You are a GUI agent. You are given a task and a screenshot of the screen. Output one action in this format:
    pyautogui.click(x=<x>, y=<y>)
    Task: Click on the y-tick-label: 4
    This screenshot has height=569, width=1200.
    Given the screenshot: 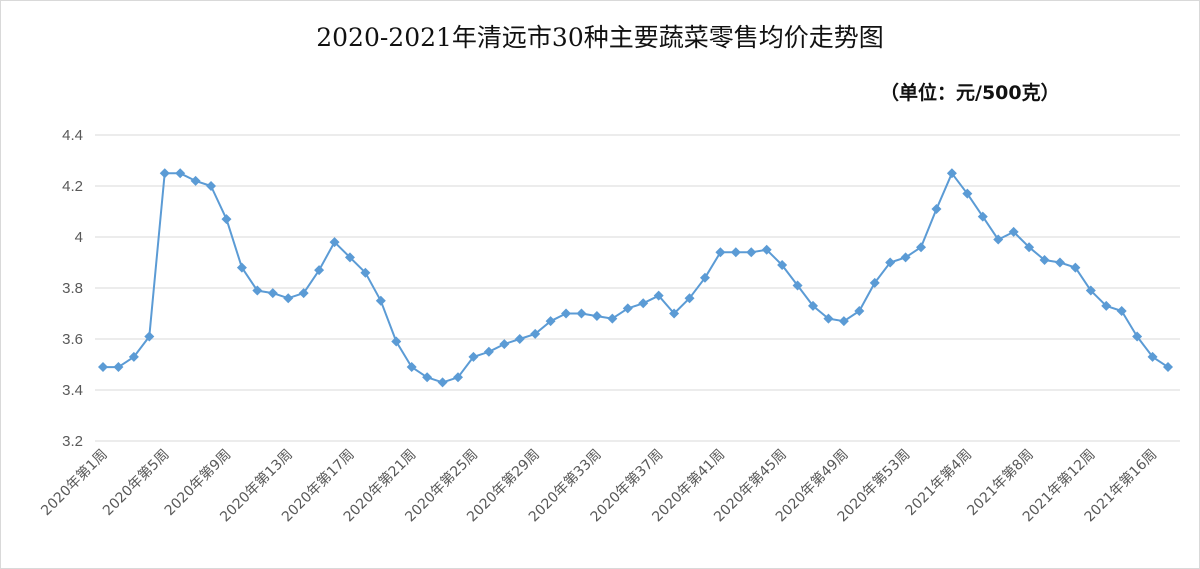 What is the action you would take?
    pyautogui.click(x=79, y=237)
    